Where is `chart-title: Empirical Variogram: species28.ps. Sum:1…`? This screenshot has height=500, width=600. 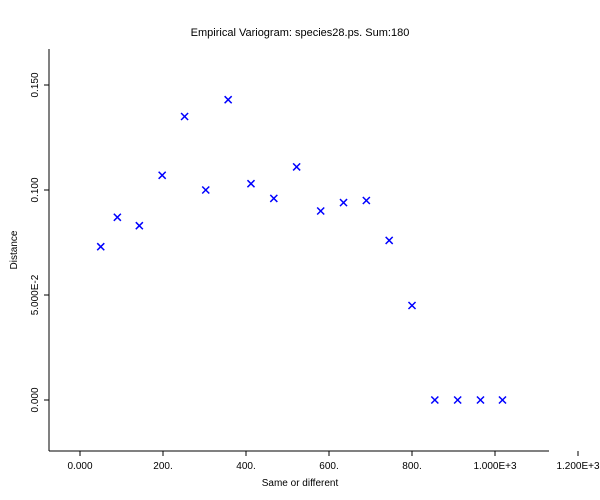
chart-title: Empirical Variogram: species28.ps. Sum:1… is located at coordinates (300, 33).